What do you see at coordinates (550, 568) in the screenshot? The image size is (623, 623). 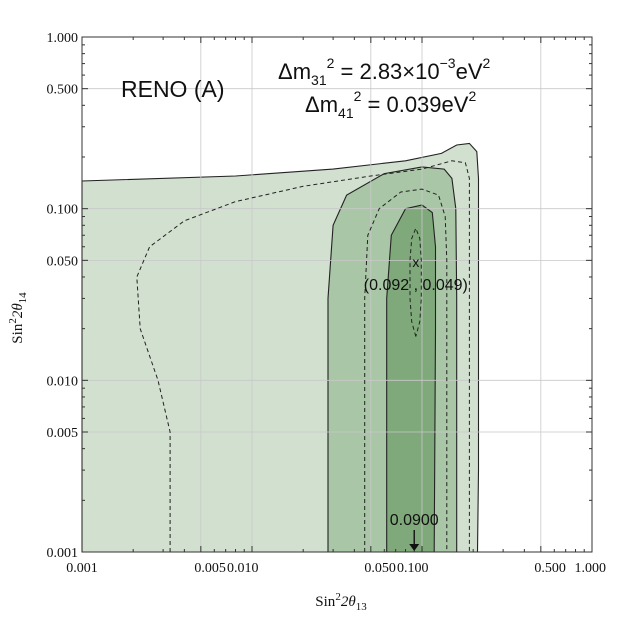 I see `x-tick-label: 0.500` at bounding box center [550, 568].